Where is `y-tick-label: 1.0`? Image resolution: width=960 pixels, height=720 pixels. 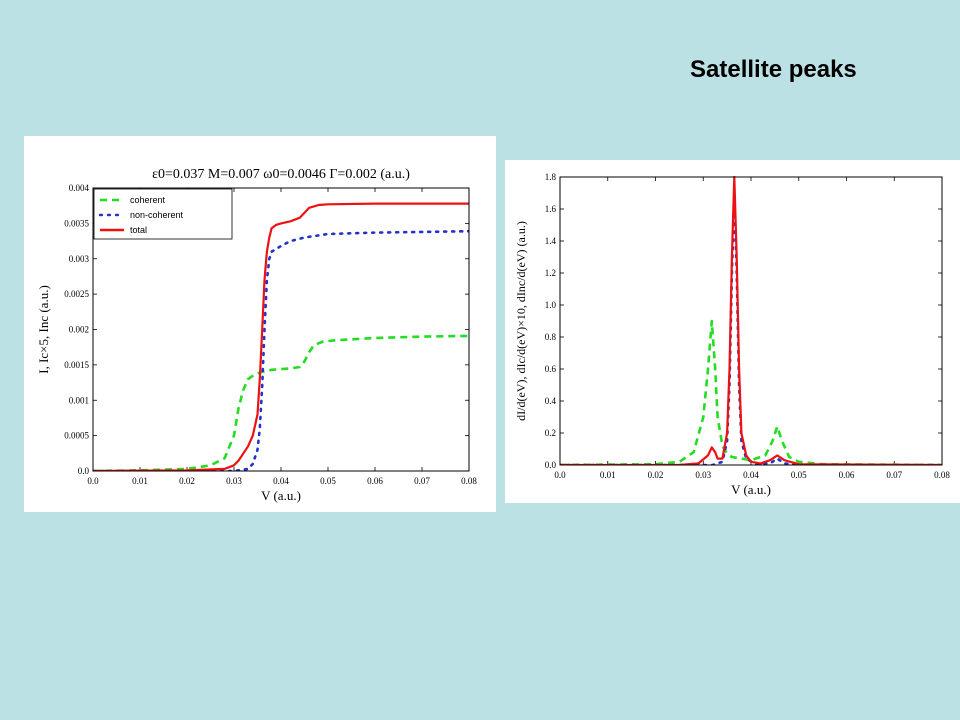 y-tick-label: 1.0 is located at coordinates (551, 305).